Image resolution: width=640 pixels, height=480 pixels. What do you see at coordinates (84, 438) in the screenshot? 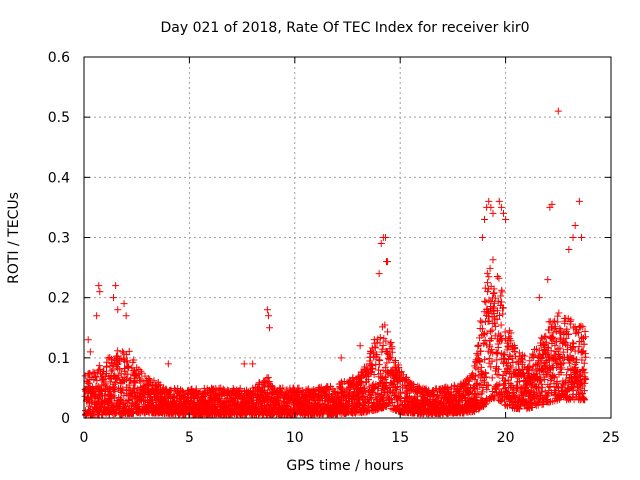
I see `x-tick-label: 0` at bounding box center [84, 438].